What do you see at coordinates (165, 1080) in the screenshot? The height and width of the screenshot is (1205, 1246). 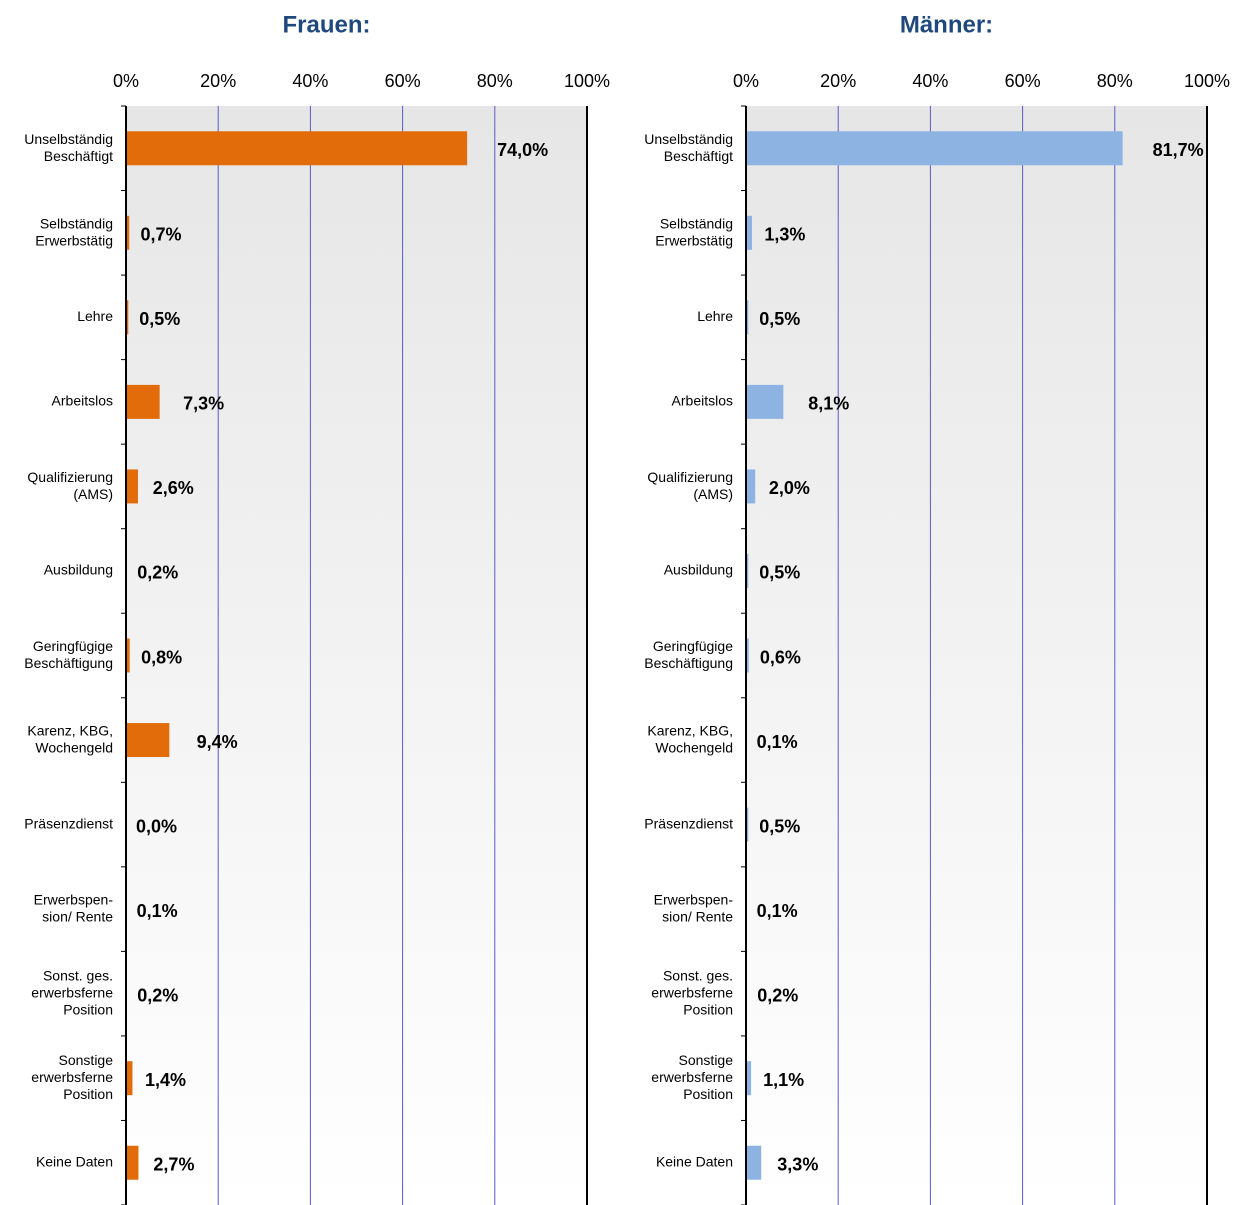 I see `value-label: 1,4%` at bounding box center [165, 1080].